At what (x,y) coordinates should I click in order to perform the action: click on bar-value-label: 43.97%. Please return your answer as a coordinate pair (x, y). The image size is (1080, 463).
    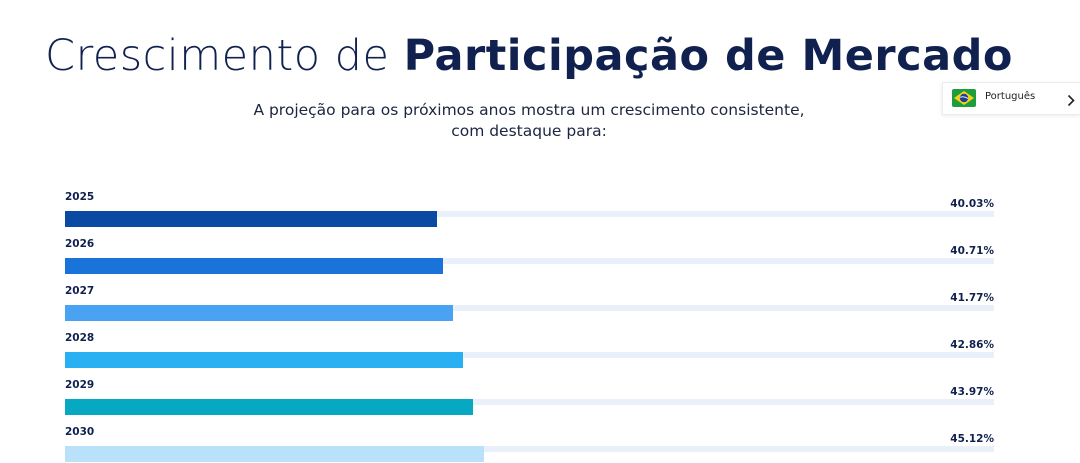
    Looking at the image, I should click on (972, 392).